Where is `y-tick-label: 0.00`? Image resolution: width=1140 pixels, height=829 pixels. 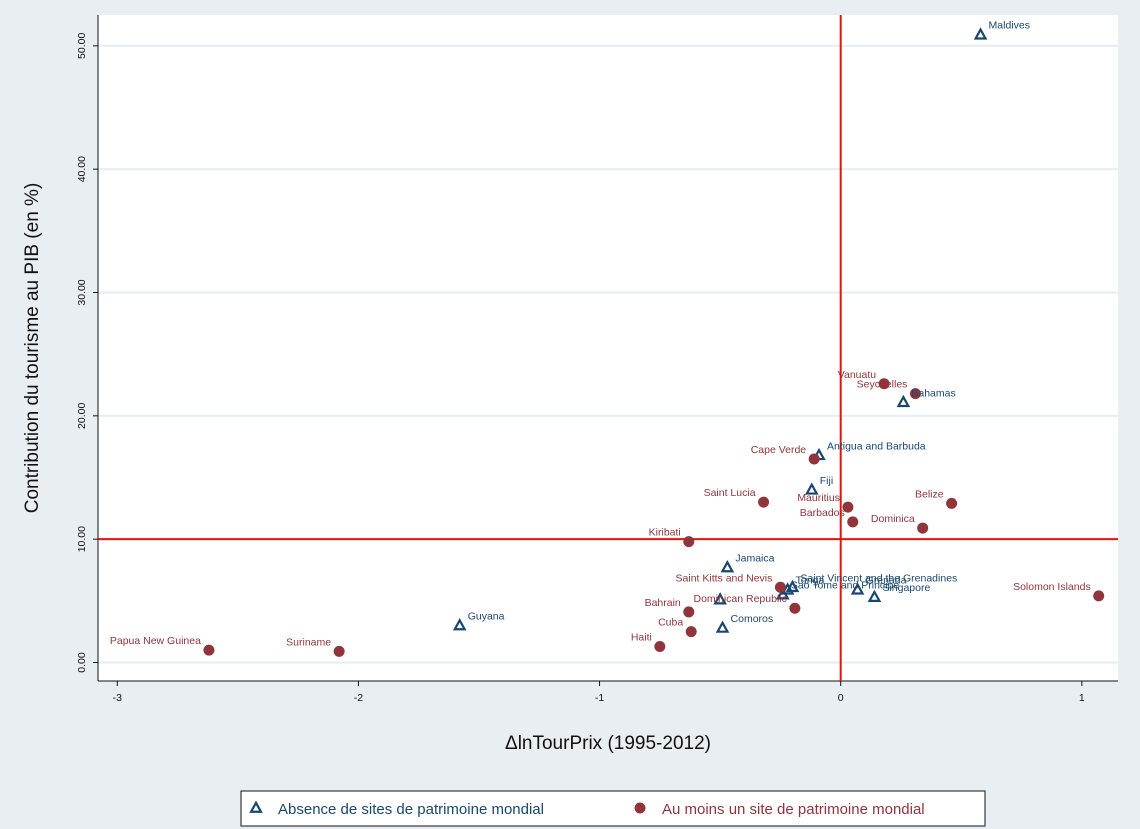 y-tick-label: 0.00 is located at coordinates (82, 662).